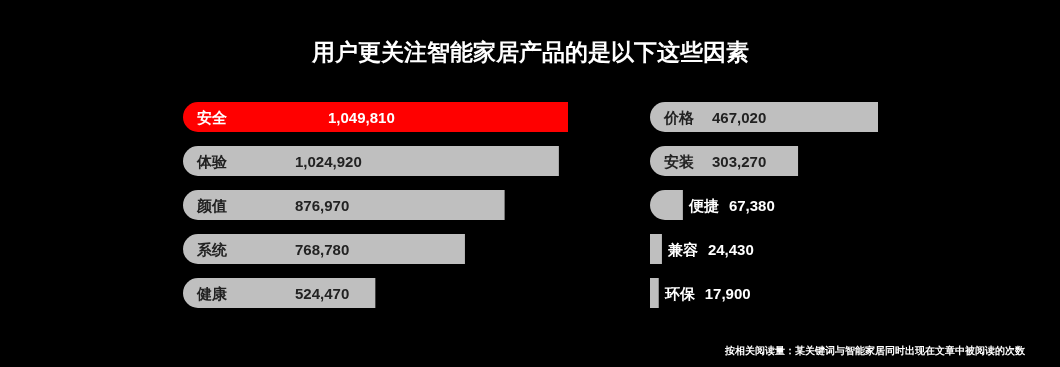 The width and height of the screenshot is (1060, 367). Describe the element at coordinates (322, 205) in the screenshot. I see `data-label: 876,970` at that location.